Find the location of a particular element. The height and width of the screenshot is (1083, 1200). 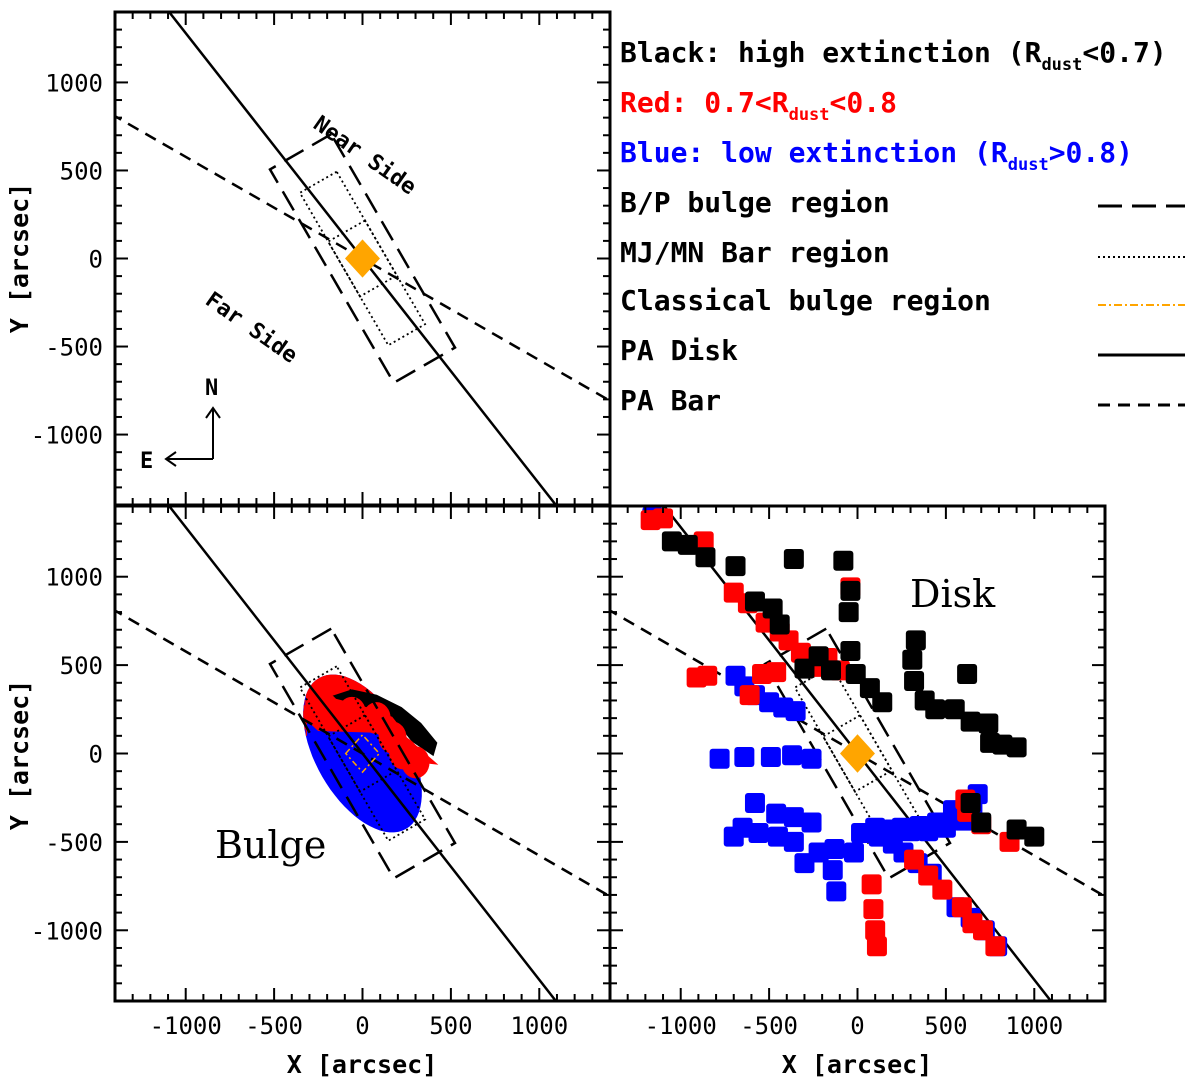

legend-pa-disk-label: PA Disk is located at coordinates (679, 350).